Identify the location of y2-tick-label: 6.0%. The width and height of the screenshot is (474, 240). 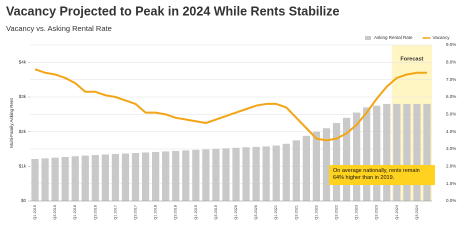
(451, 96).